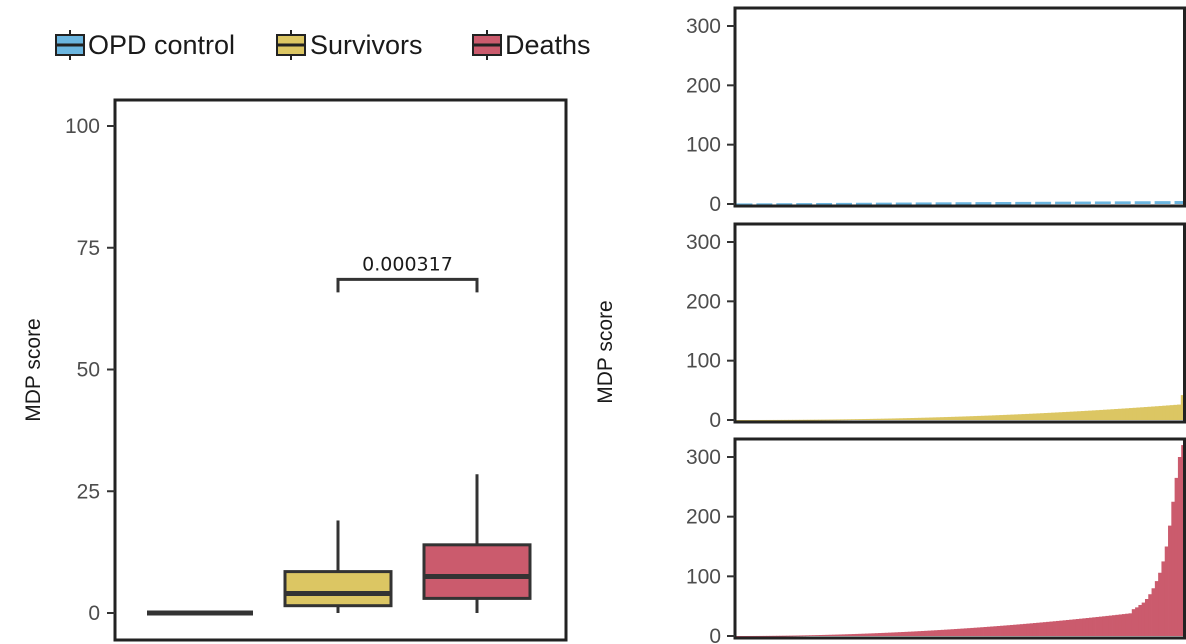  Describe the element at coordinates (703, 517) in the screenshot. I see `bar-panel-2-tick-label-2: 200` at that location.